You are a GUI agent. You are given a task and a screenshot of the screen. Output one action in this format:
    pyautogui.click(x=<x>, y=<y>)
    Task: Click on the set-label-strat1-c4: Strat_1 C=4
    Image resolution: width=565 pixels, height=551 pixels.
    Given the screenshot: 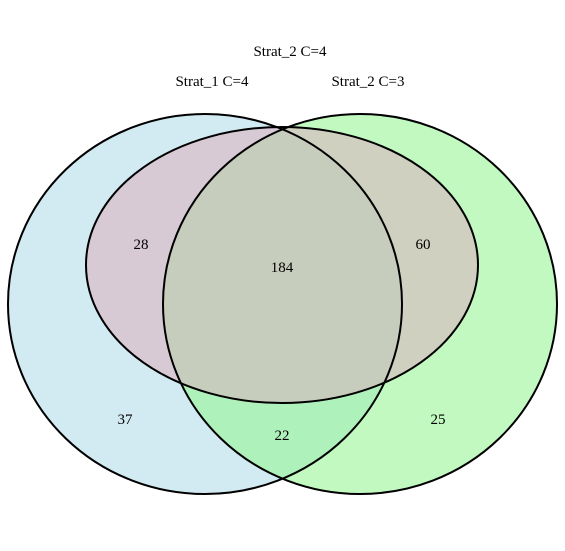 What is the action you would take?
    pyautogui.click(x=212, y=82)
    